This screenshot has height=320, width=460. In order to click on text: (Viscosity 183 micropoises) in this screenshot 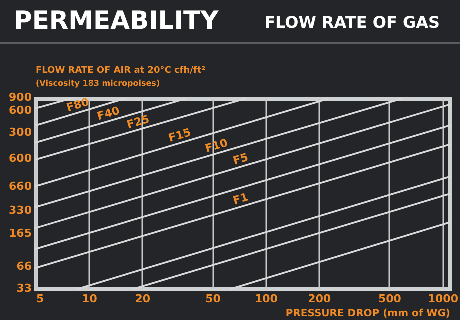, I will do `click(98, 83)`.